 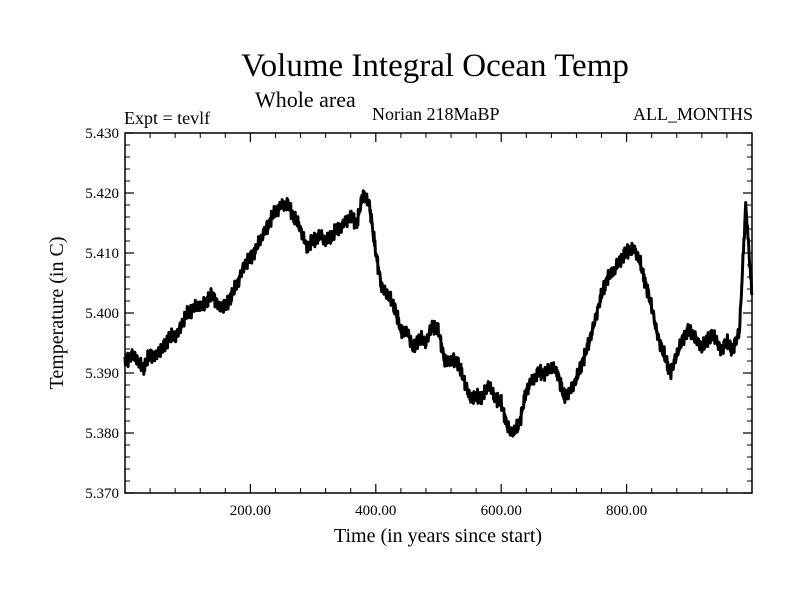 What do you see at coordinates (250, 511) in the screenshot?
I see `x-tick-label: 200.00` at bounding box center [250, 511].